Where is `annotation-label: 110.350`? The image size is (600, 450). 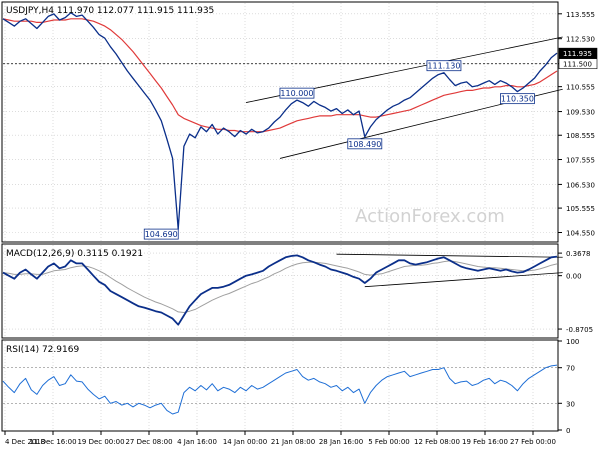 annotation-label: 110.350 is located at coordinates (517, 99).